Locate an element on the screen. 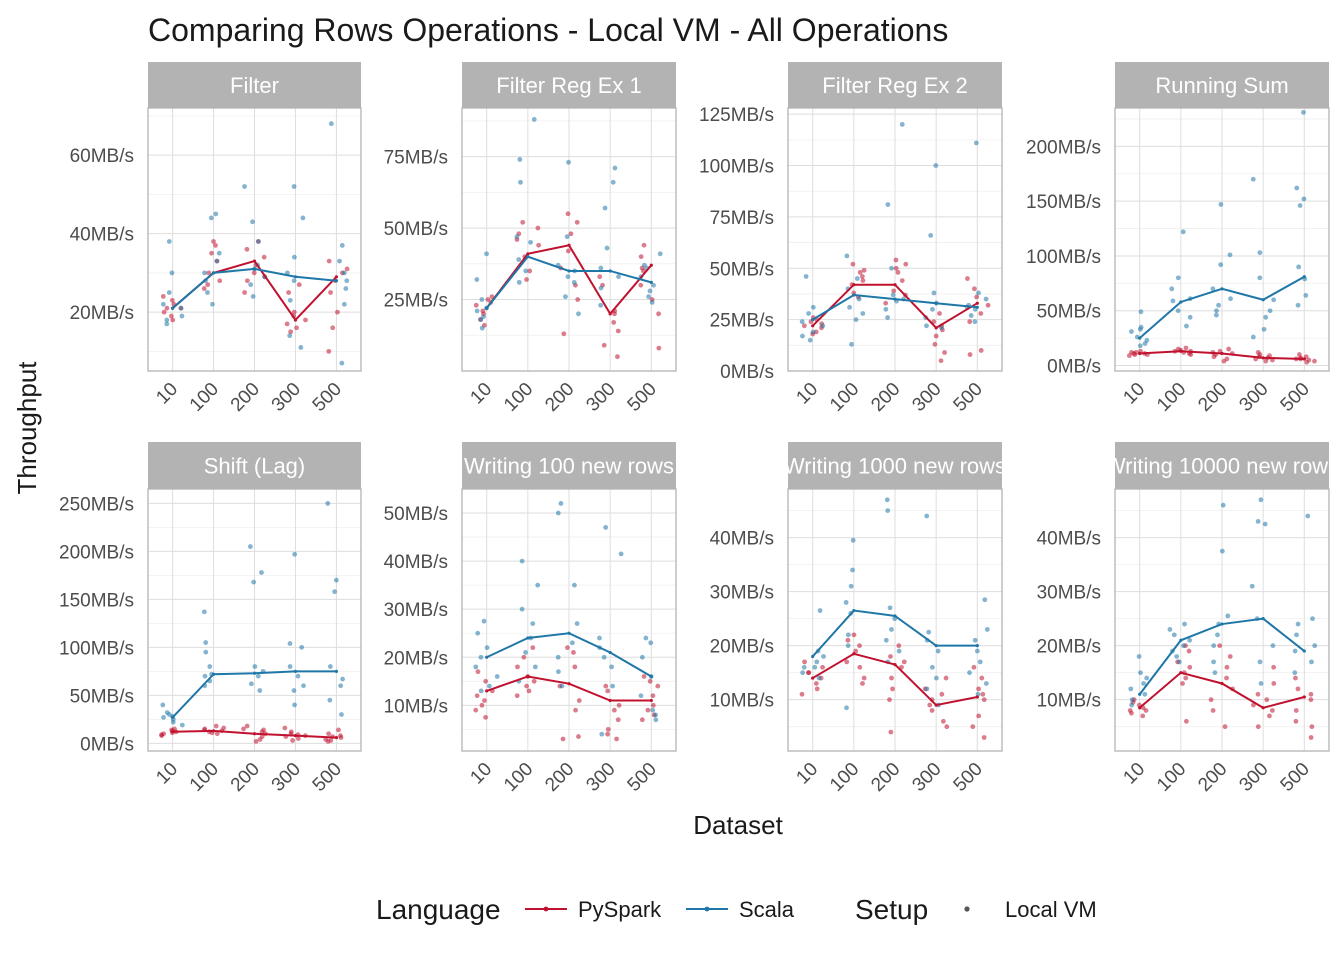  legend-setup-title: Setup is located at coordinates (891, 909).